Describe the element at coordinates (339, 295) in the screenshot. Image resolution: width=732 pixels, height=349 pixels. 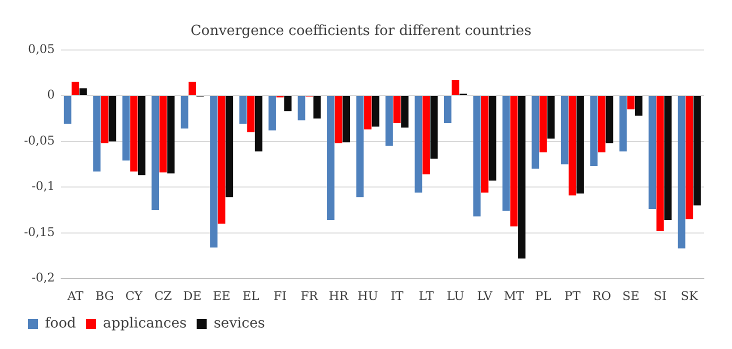
I see `x-tick-label: HR` at that location.